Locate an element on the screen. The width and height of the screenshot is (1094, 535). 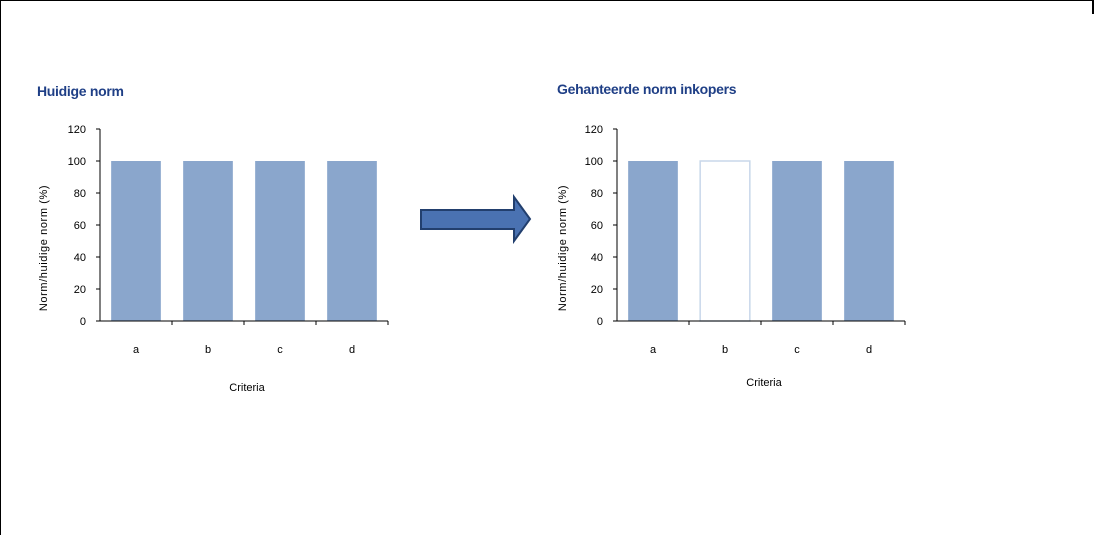
frame-edge is located at coordinates (1093, 7).